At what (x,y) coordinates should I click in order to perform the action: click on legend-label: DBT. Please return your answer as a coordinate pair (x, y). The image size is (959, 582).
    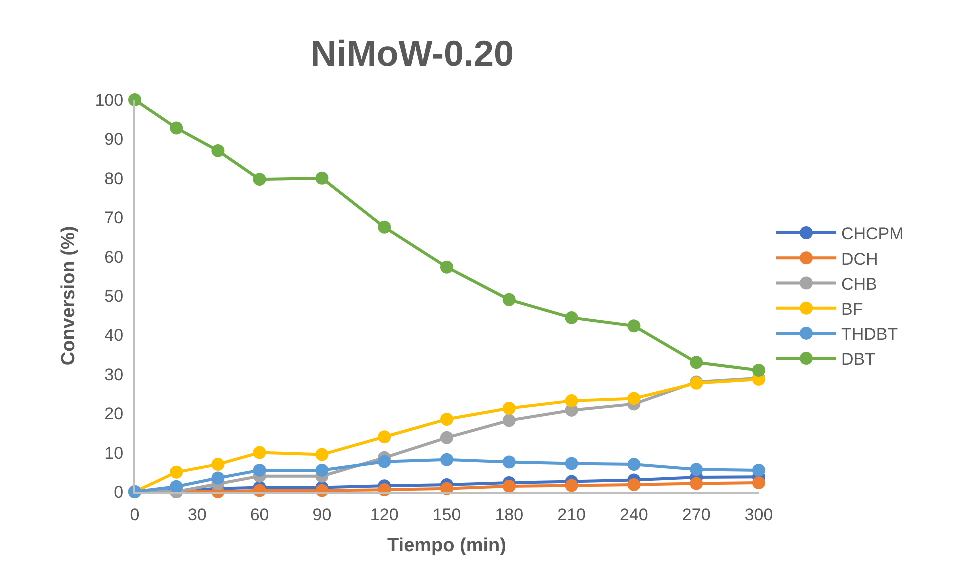
    Looking at the image, I should click on (858, 360).